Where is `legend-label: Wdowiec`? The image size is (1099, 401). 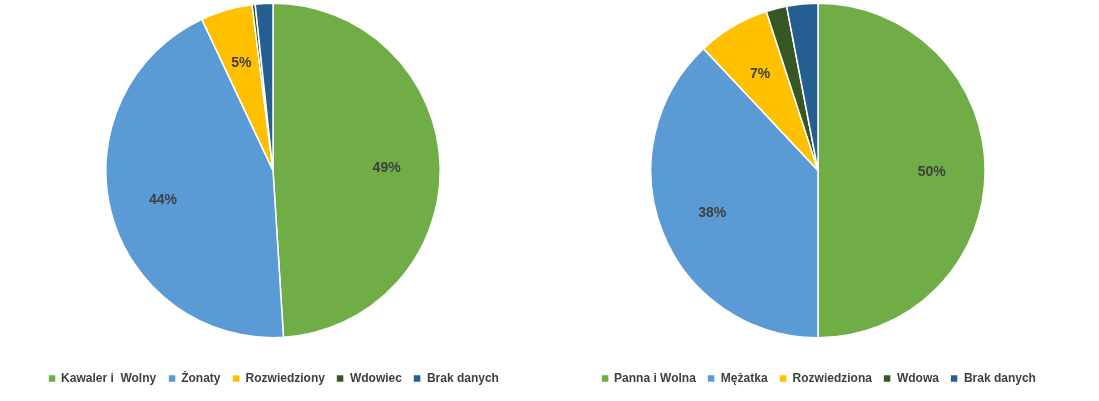 legend-label: Wdowiec is located at coordinates (375, 378).